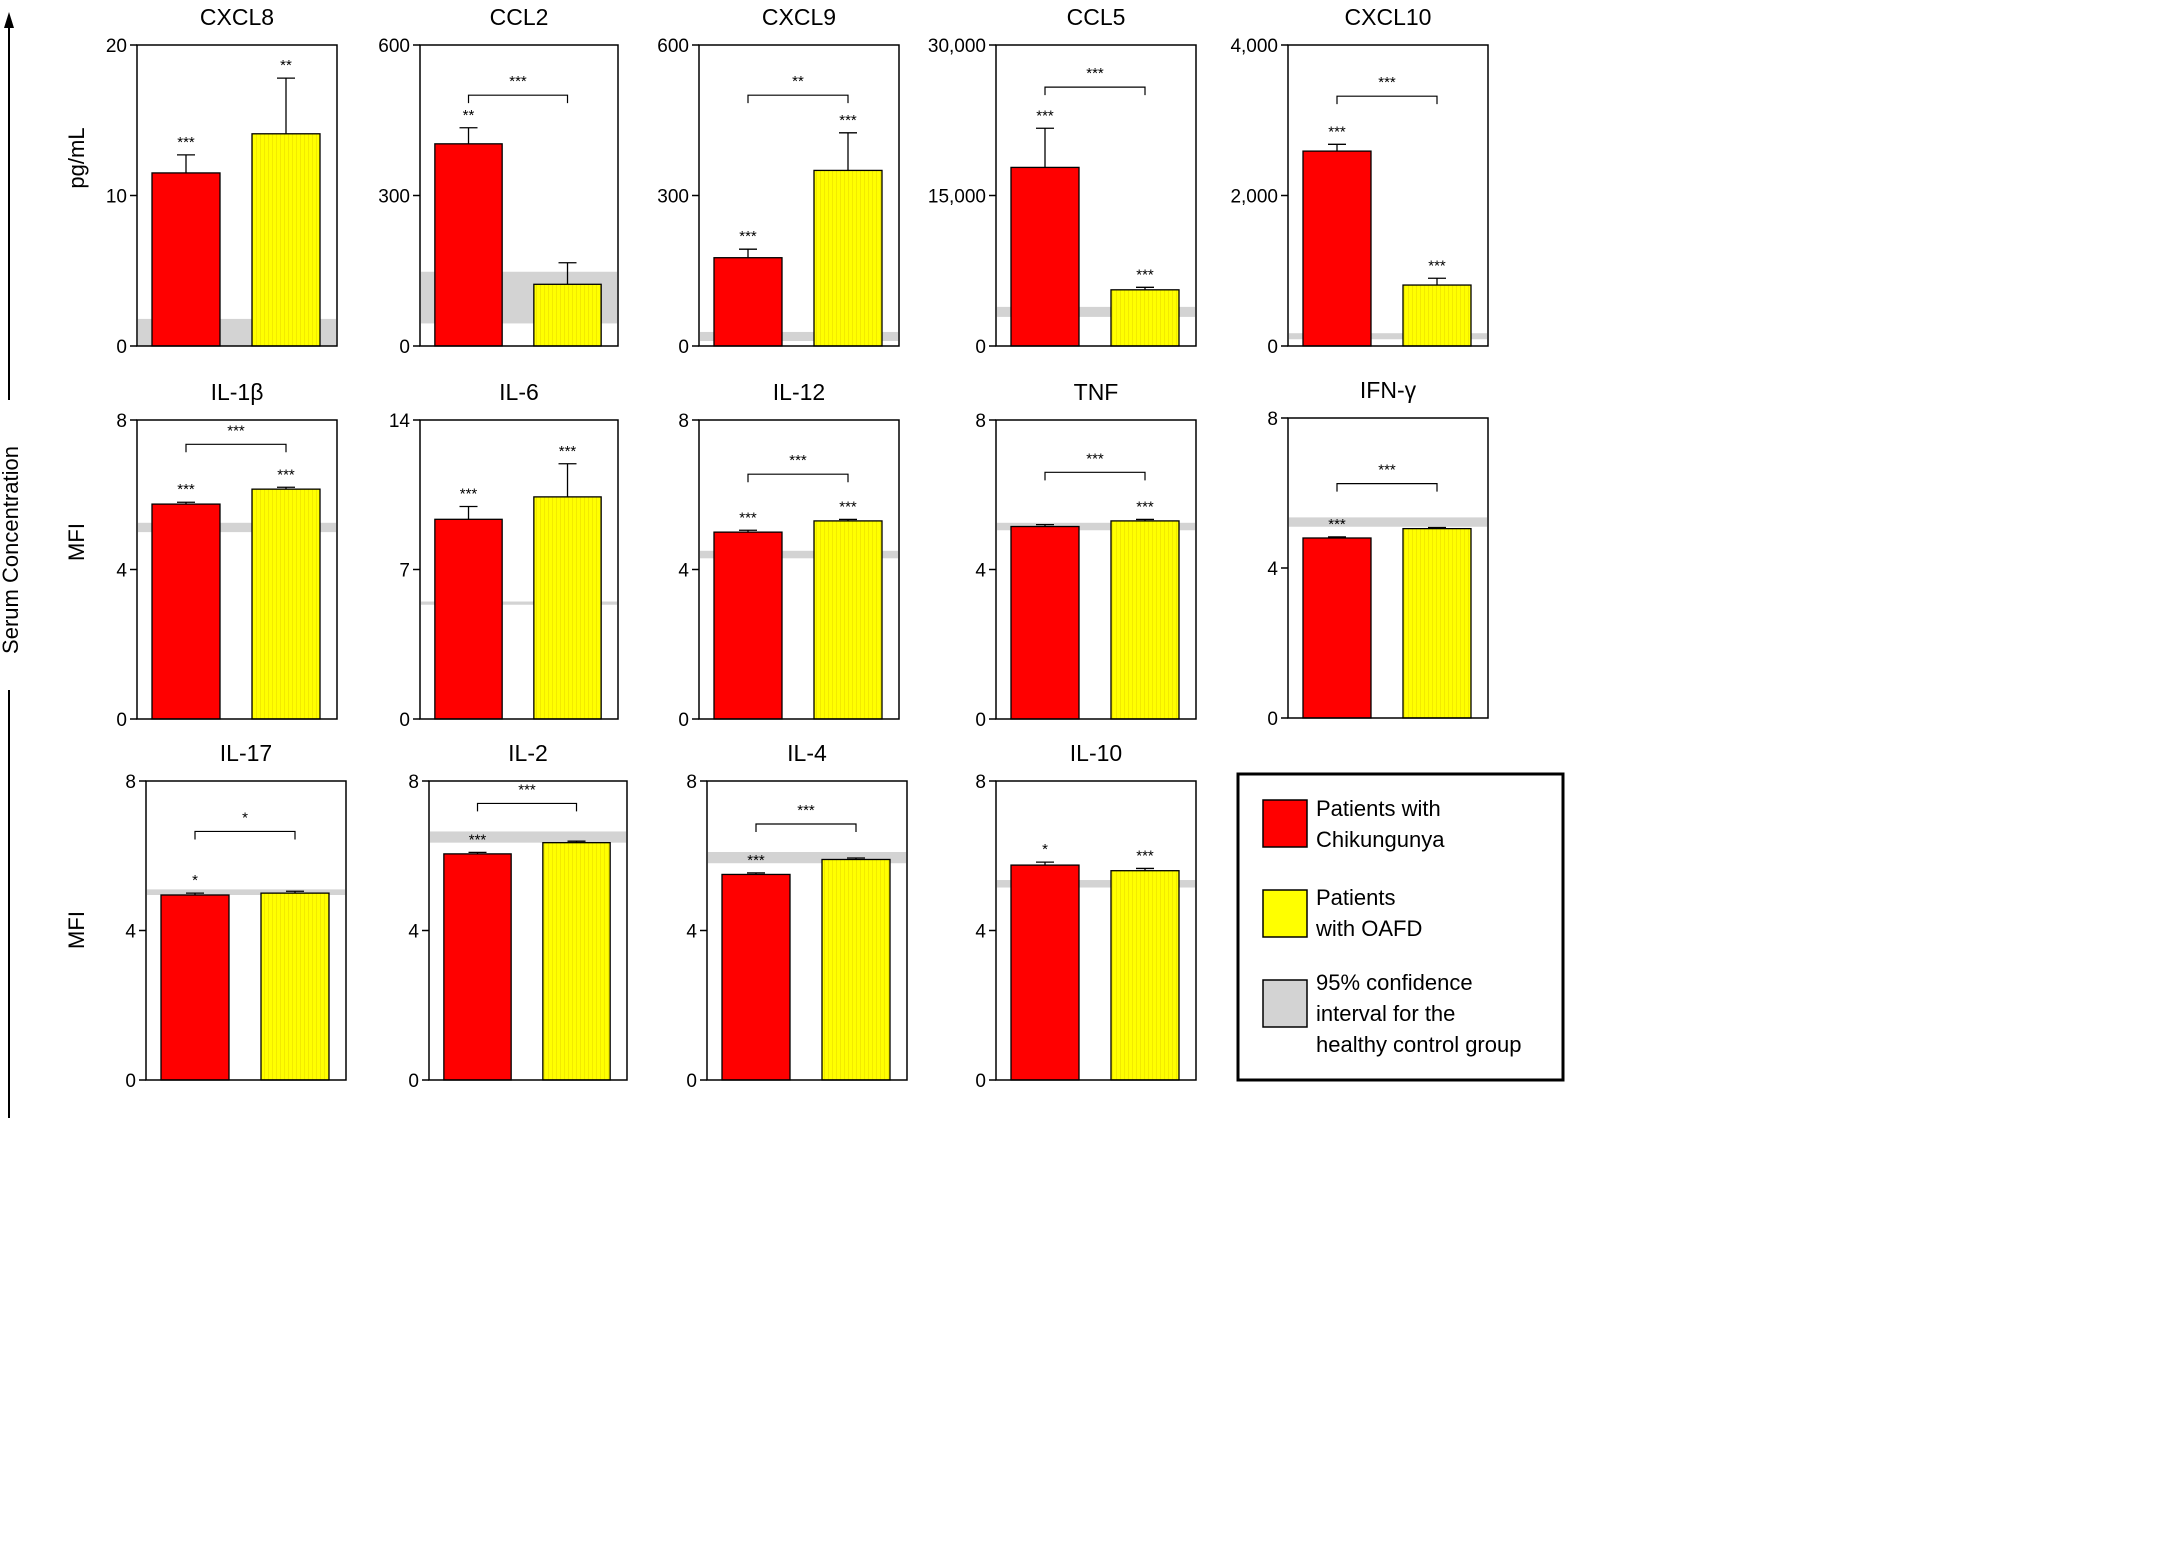 The width and height of the screenshot is (2160, 1550). What do you see at coordinates (1394, 982) in the screenshot?
I see `legend-label: 95% confidence` at bounding box center [1394, 982].